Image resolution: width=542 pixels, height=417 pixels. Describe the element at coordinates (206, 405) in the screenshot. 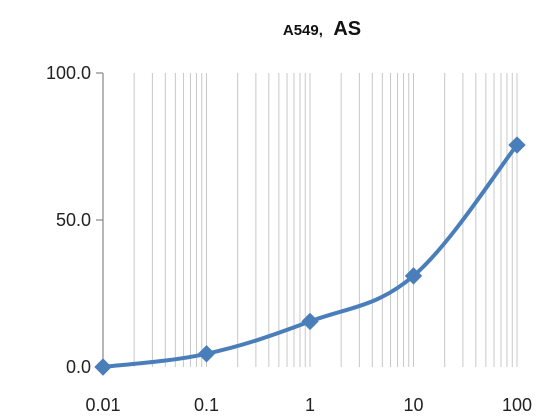

I see `x-tick-label: 0.1` at that location.